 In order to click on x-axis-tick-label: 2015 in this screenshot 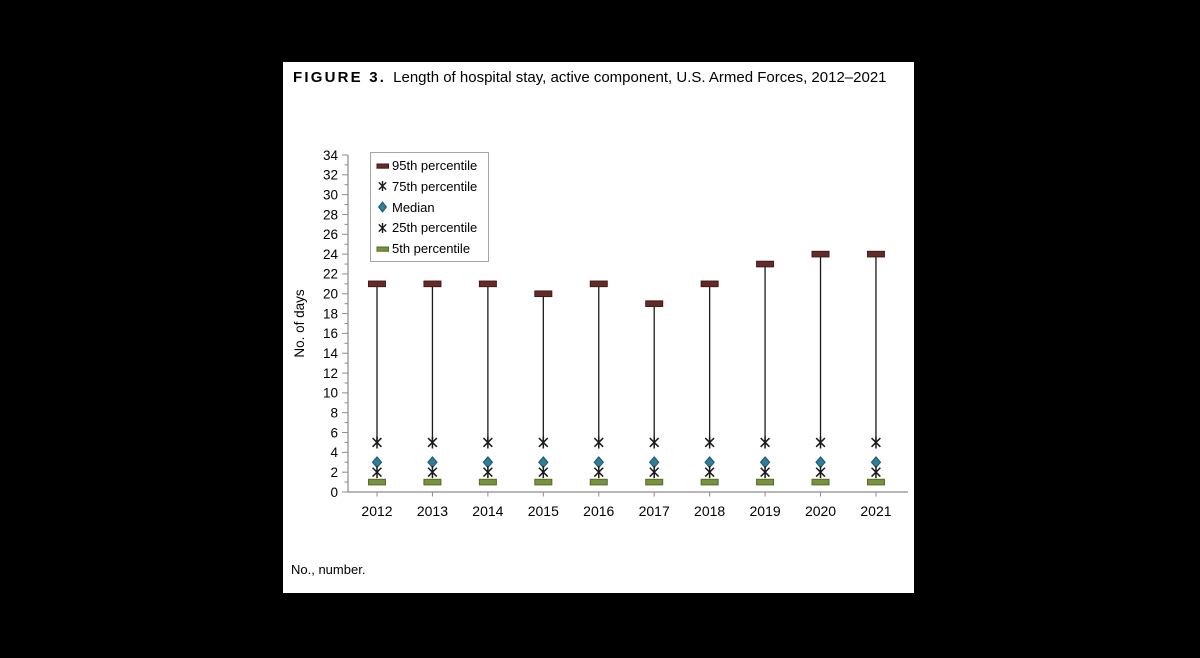, I will do `click(543, 511)`.